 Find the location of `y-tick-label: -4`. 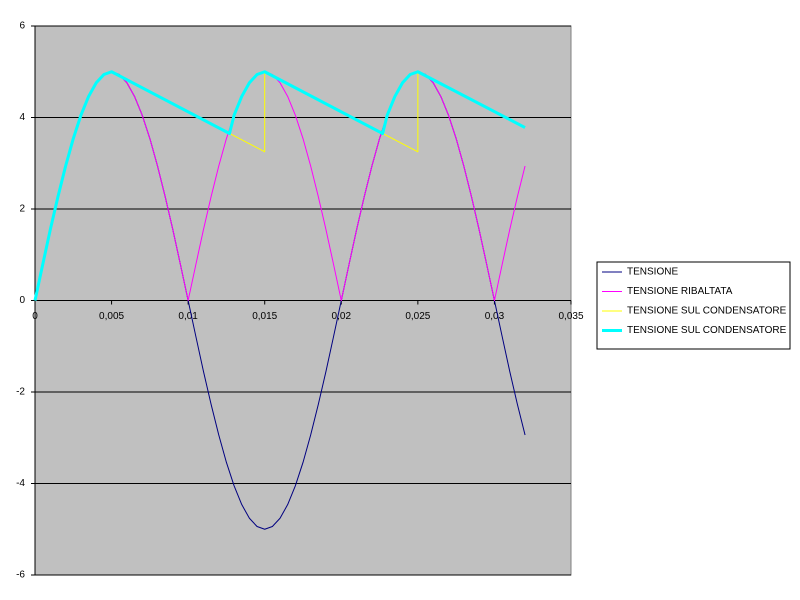

y-tick-label: -4 is located at coordinates (20, 483).